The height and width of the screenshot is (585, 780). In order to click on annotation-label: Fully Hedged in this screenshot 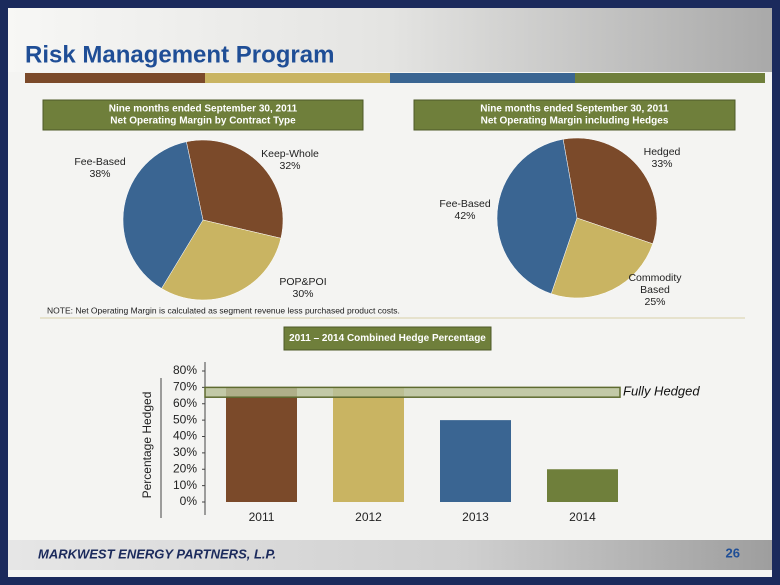, I will do `click(661, 391)`.